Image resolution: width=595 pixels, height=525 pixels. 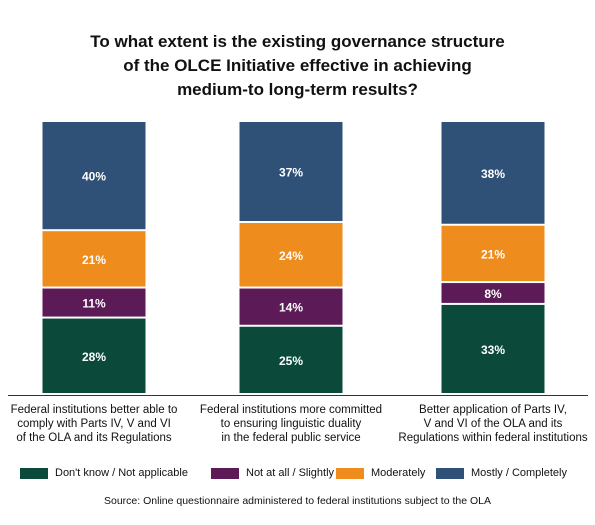 What do you see at coordinates (290, 473) in the screenshot?
I see `legend-label: Not at all / Slightly` at bounding box center [290, 473].